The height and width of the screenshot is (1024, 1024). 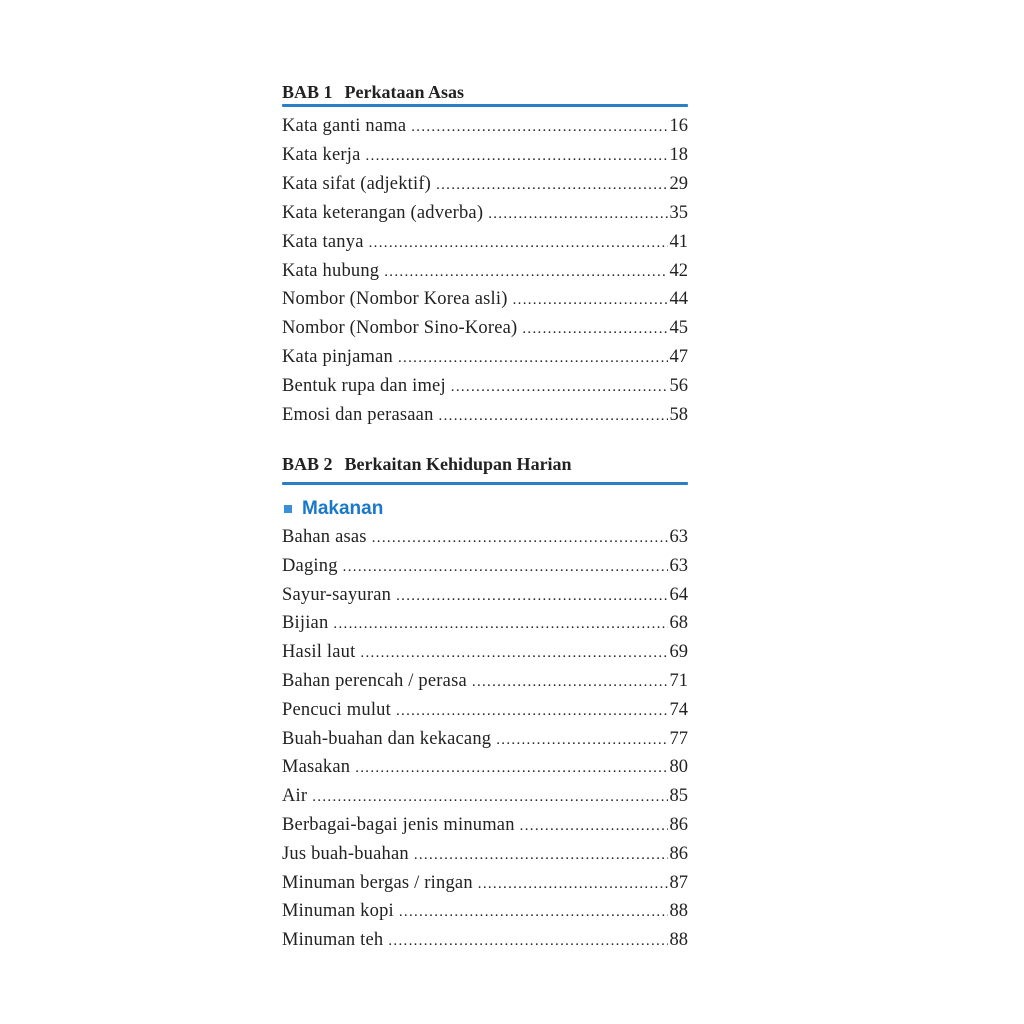 I want to click on entry-label: Bahan perencah / perasa, so click(x=374, y=681).